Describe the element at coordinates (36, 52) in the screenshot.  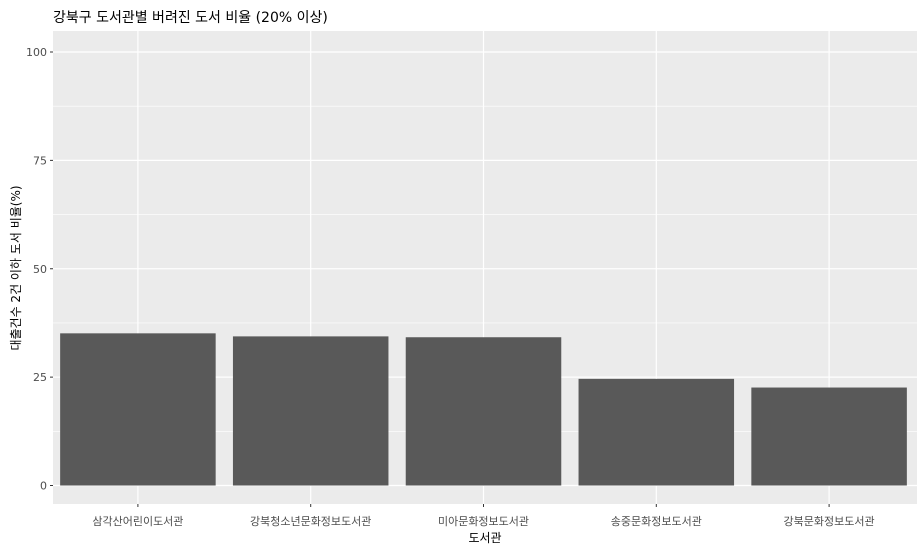
I see `y-tick-label: 100` at that location.